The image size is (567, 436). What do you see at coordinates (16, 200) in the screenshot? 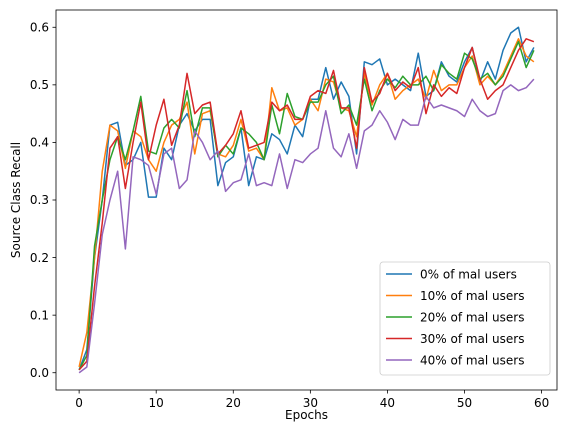
I see `y-axis-label: Source Class Recall` at bounding box center [16, 200].